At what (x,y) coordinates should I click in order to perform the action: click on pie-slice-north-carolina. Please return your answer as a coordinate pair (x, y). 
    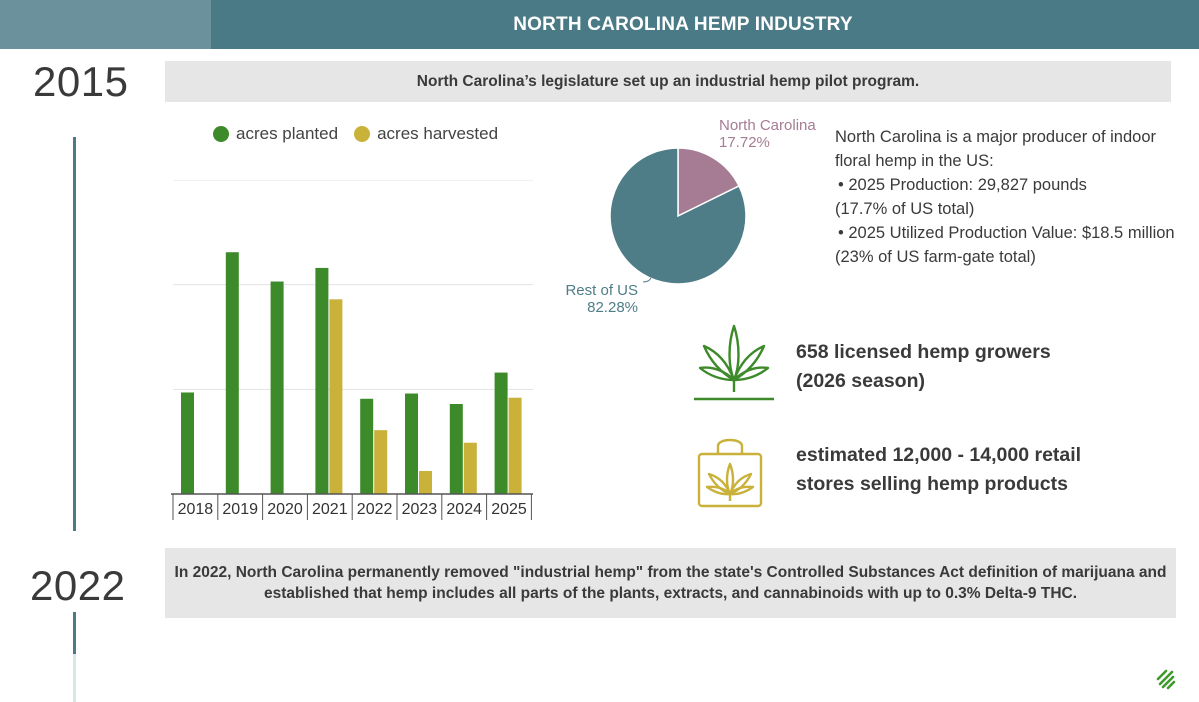
    Looking at the image, I should click on (709, 182).